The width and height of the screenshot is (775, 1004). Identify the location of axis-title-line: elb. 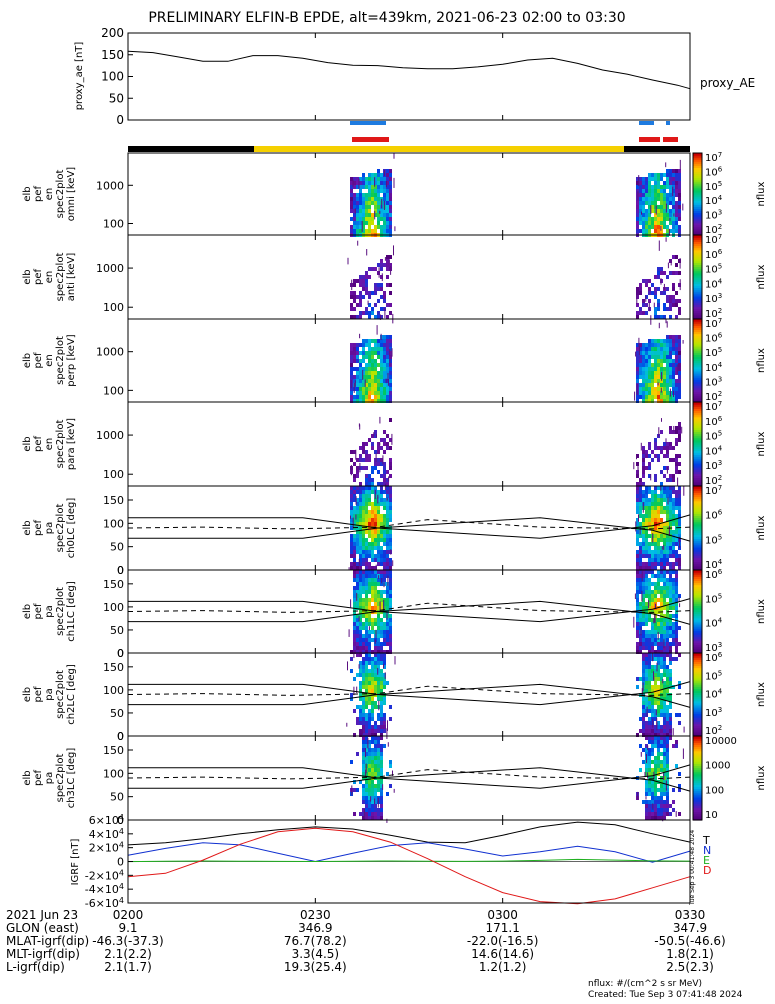
(27, 193).